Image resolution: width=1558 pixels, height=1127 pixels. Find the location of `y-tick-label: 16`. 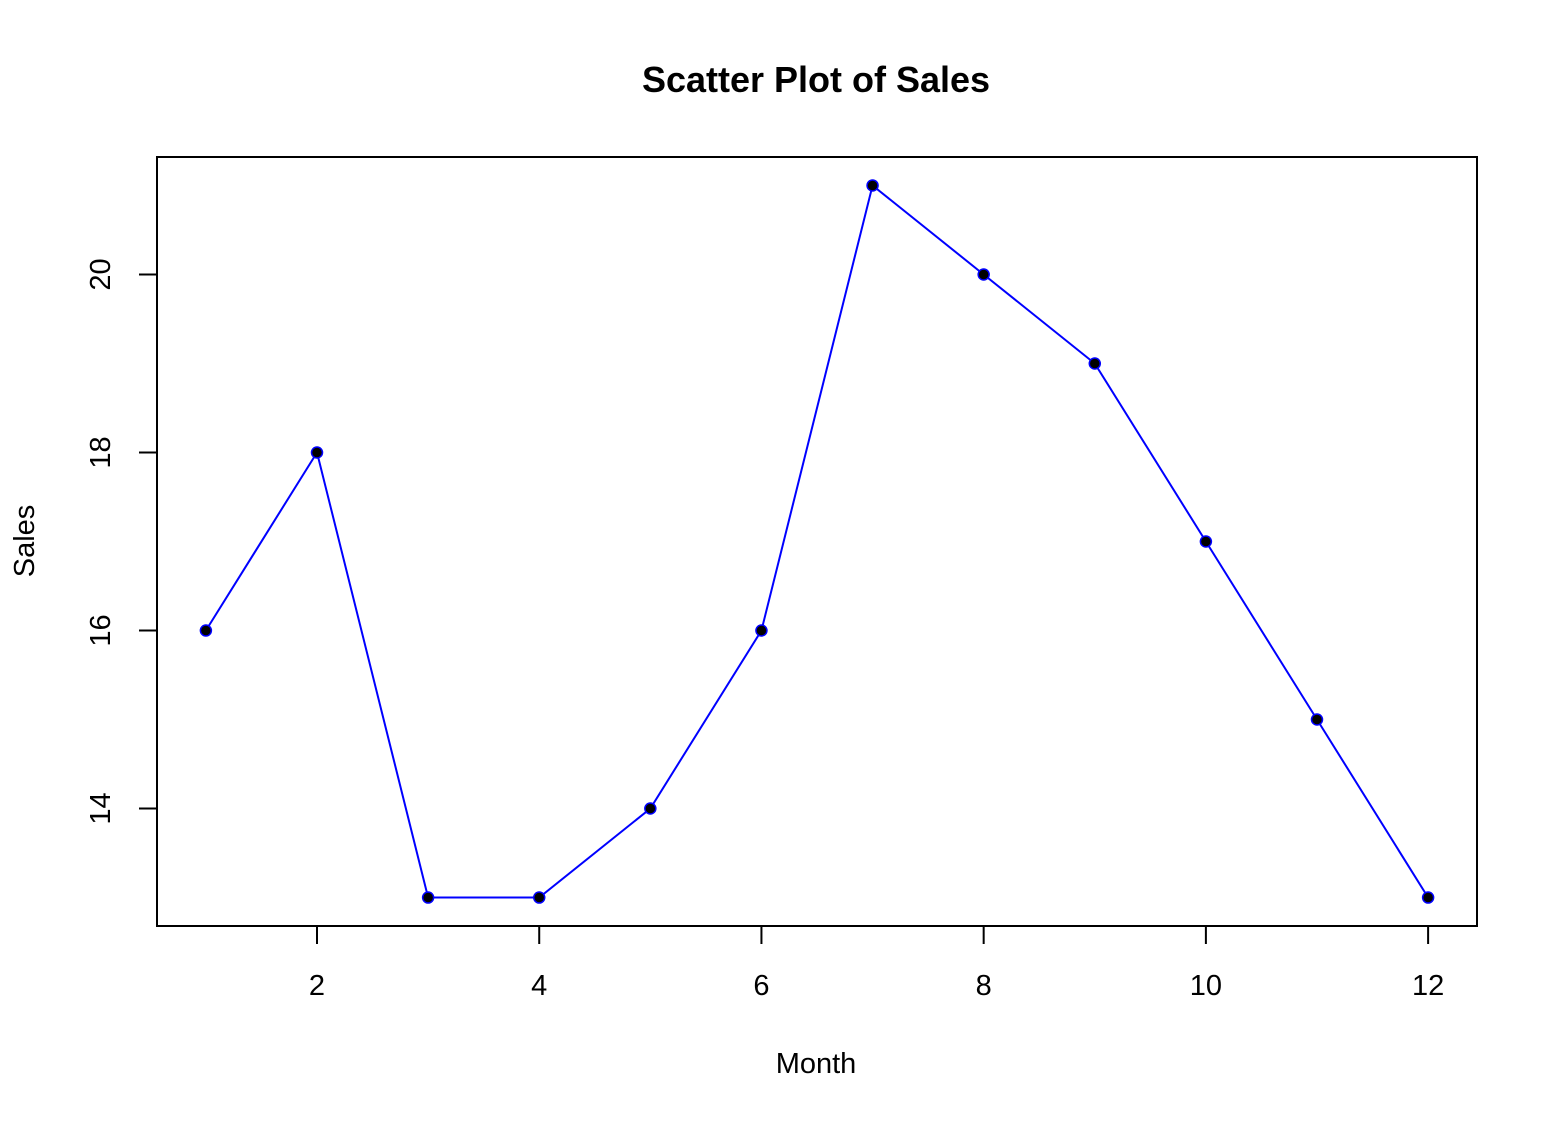

y-tick-label: 16 is located at coordinates (101, 630).